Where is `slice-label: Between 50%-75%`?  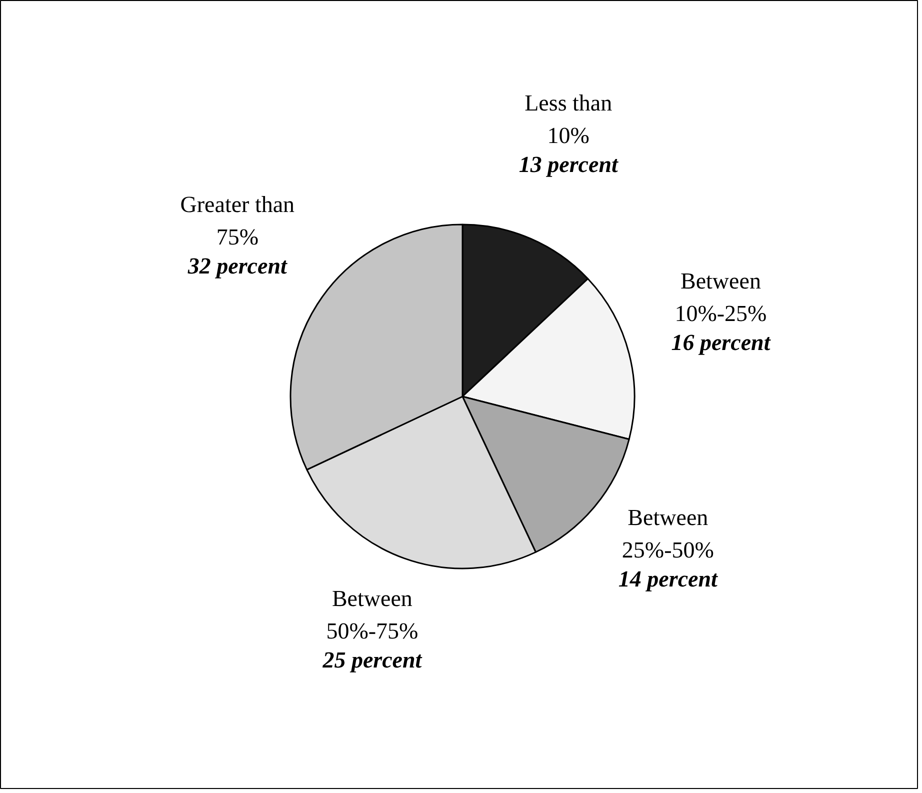
slice-label: Between 50%-75% is located at coordinates (372, 615).